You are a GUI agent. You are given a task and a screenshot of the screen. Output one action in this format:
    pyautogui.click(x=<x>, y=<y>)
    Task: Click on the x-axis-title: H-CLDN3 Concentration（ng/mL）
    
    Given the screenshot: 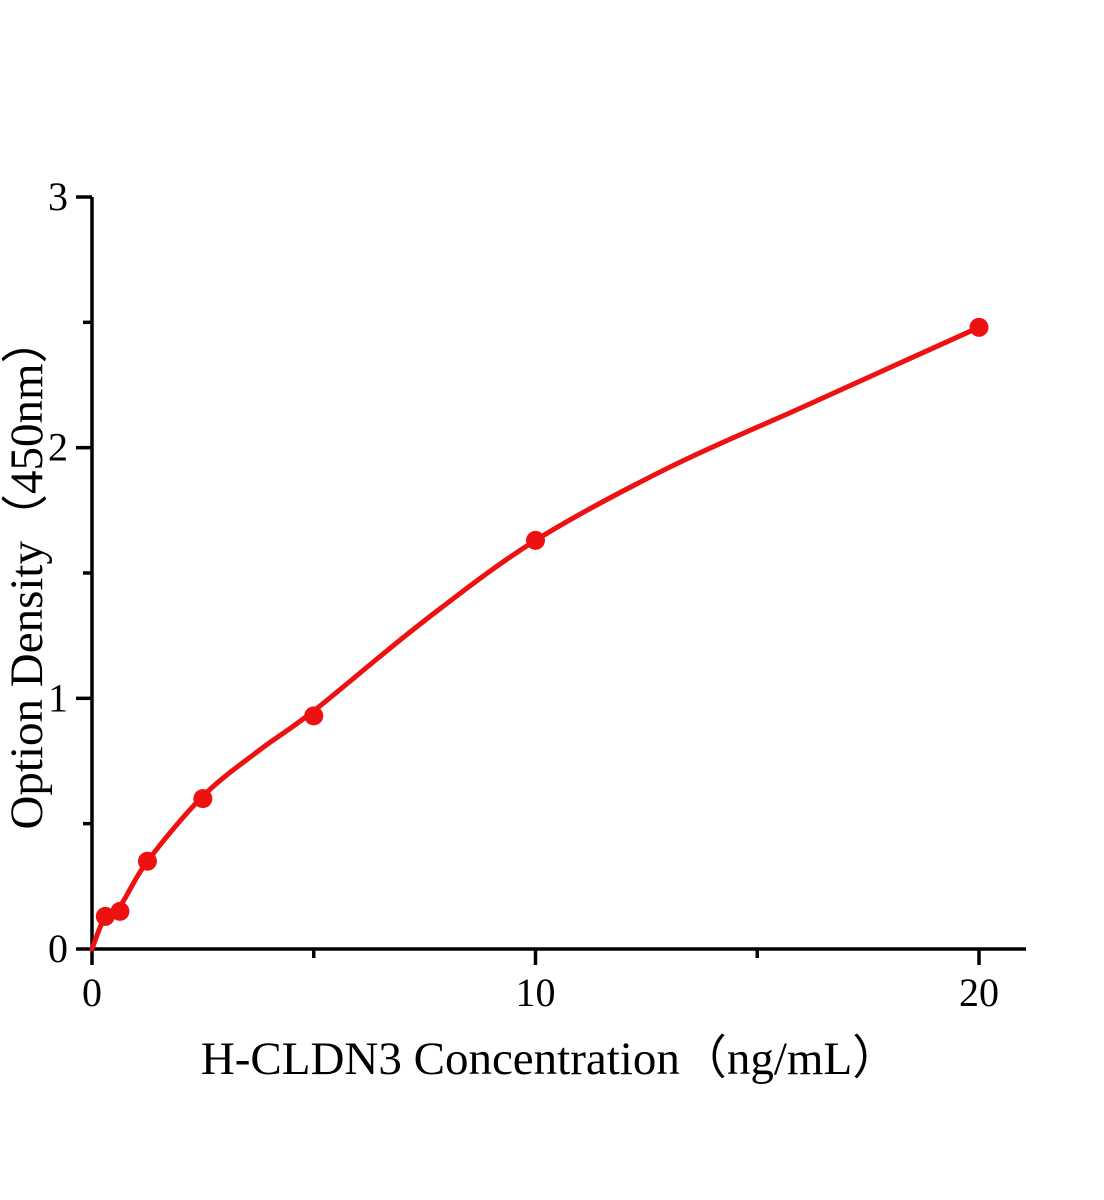 What is the action you would take?
    pyautogui.click(x=550, y=1059)
    